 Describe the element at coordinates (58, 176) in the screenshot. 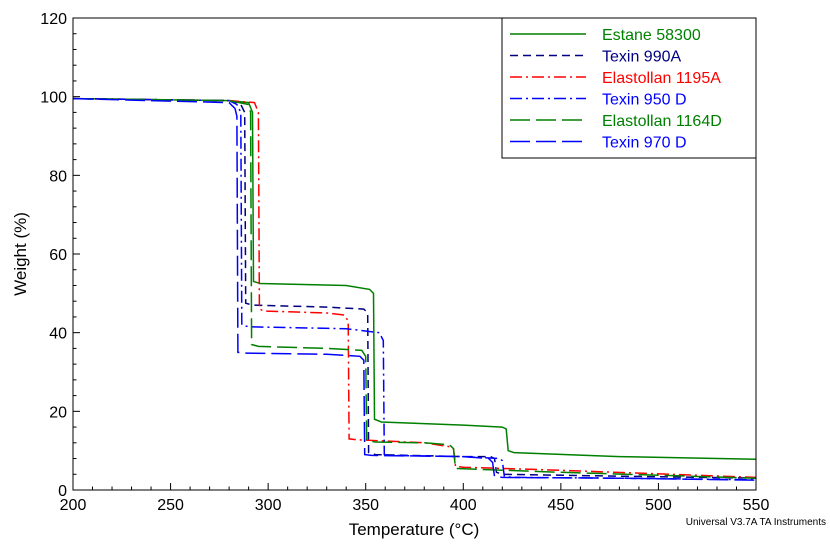

I see `y-tick-label: 80` at that location.